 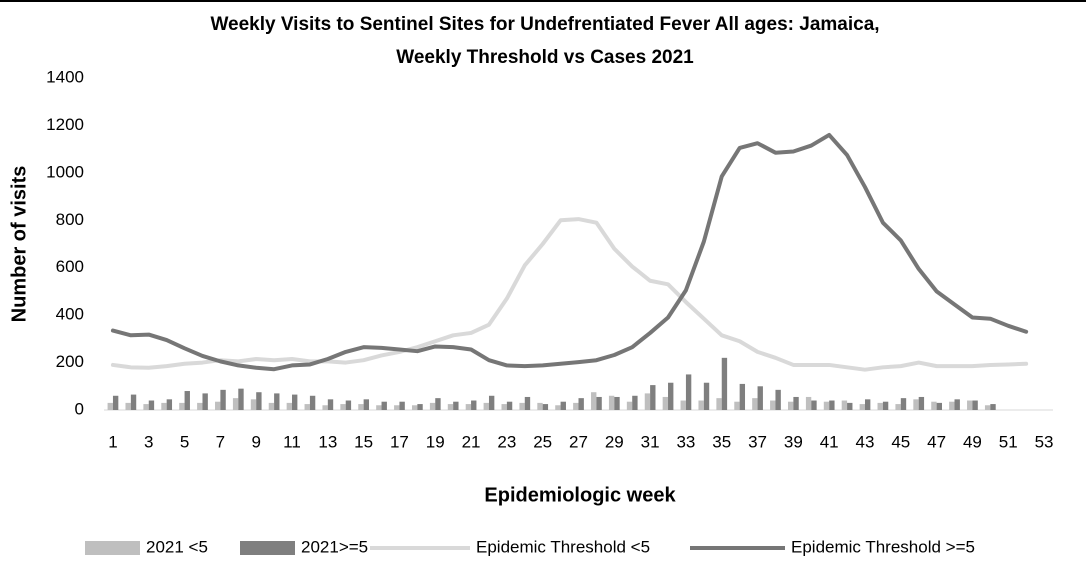 What do you see at coordinates (363, 441) in the screenshot?
I see `x-tick-label: 15` at bounding box center [363, 441].